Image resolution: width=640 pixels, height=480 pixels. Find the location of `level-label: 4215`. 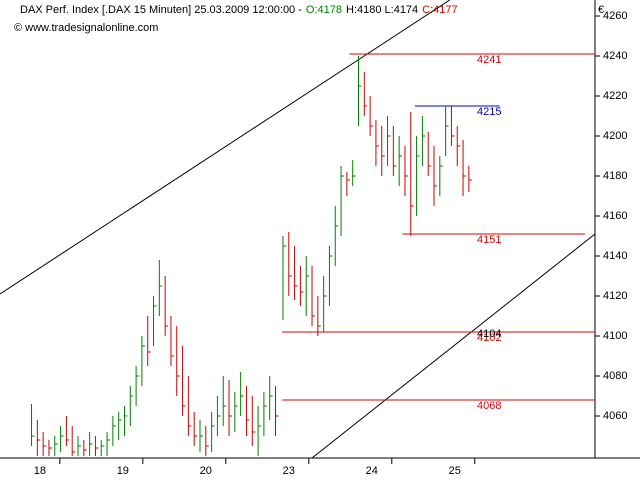

level-label: 4215 is located at coordinates (489, 112).